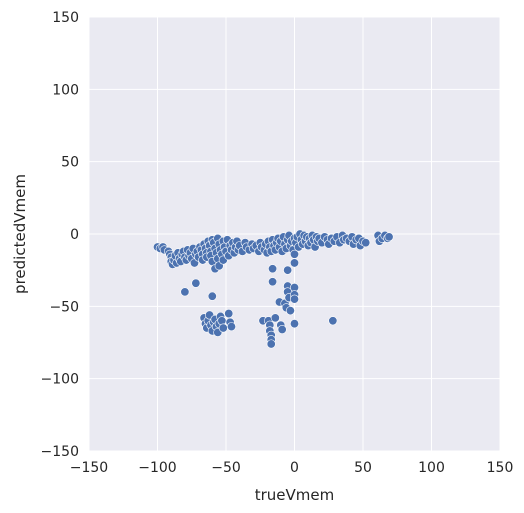  What do you see at coordinates (500, 468) in the screenshot?
I see `x-tick-label: 150` at bounding box center [500, 468].